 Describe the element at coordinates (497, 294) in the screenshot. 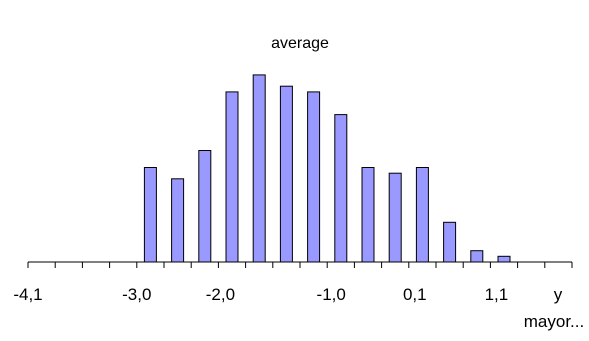

I see `x-tick-label: 1,1` at that location.